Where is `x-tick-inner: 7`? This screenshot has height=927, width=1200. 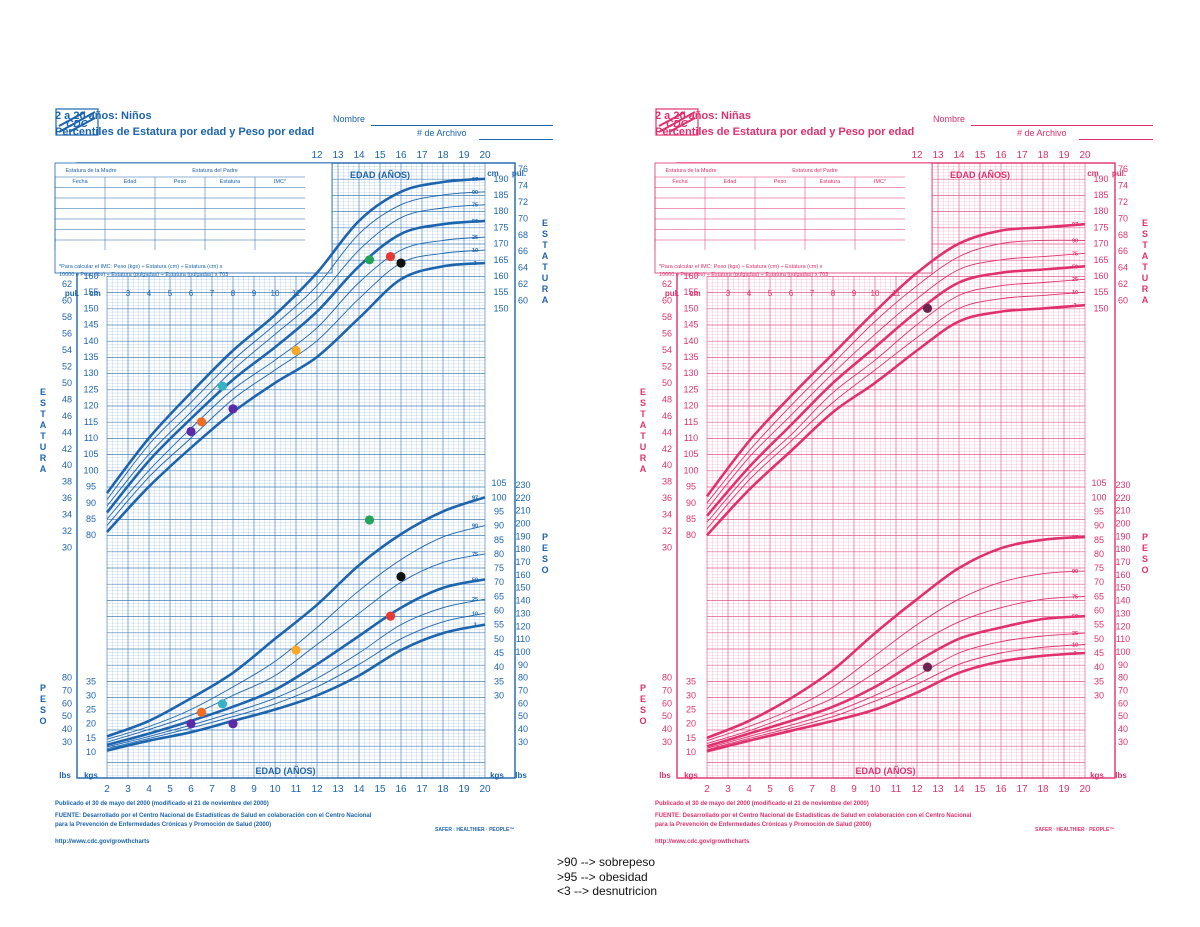 x-tick-inner: 7 is located at coordinates (212, 293).